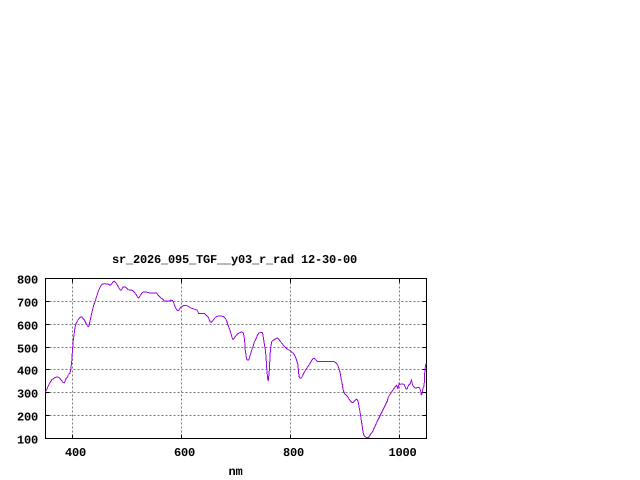 The image size is (640, 480). What do you see at coordinates (27, 350) in the screenshot?
I see `svg-text: 500` at bounding box center [27, 350].